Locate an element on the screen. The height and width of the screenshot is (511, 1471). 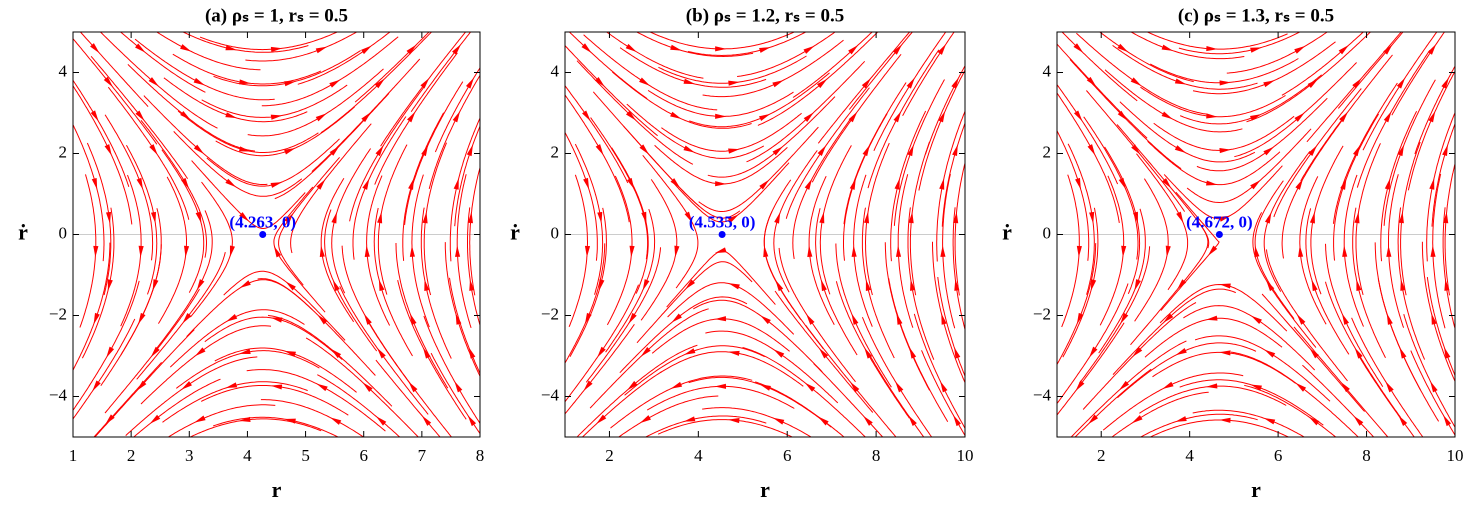
x-tick-label: 3 is located at coordinates (189, 455).